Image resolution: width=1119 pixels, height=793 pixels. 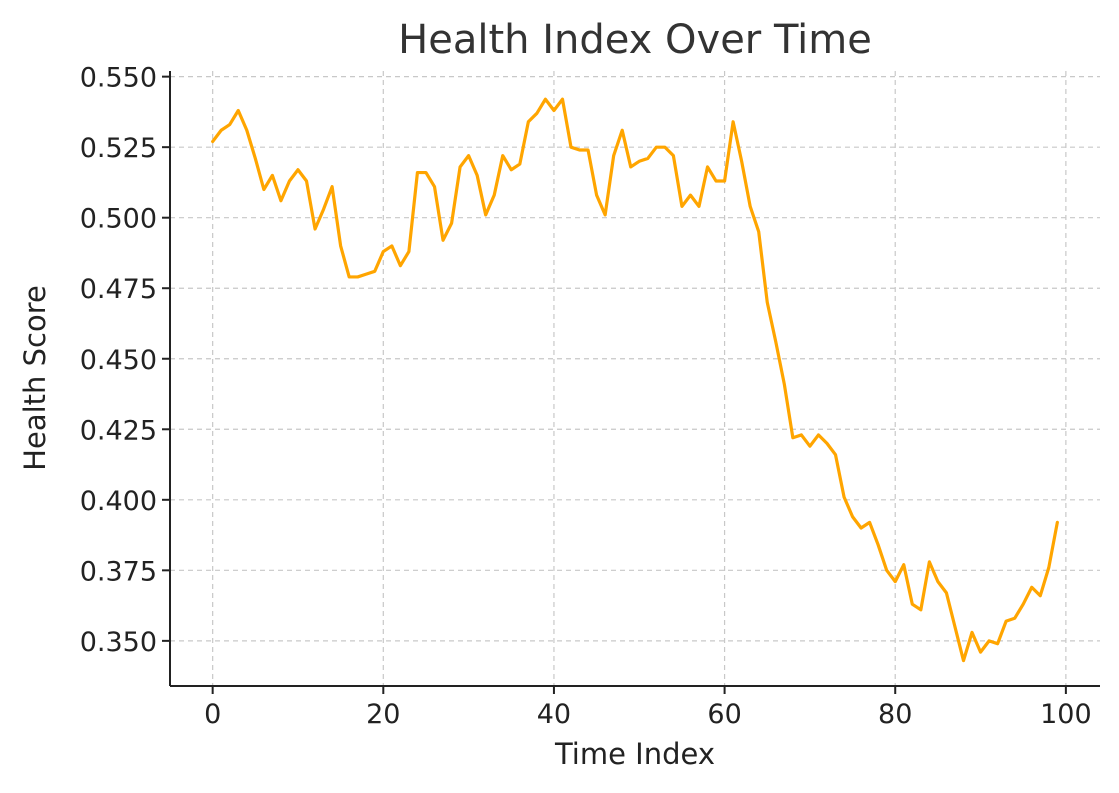 I want to click on x-tick-label: 60, so click(x=724, y=714).